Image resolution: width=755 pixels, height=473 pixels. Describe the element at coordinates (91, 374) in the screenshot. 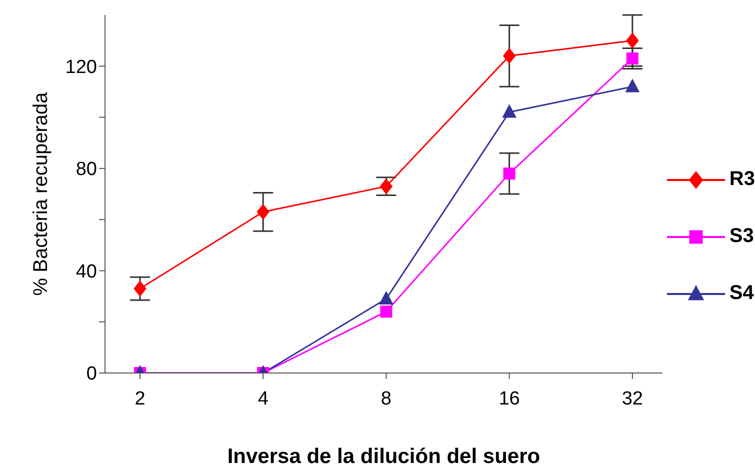

I see `y-tick-label: 0` at that location.